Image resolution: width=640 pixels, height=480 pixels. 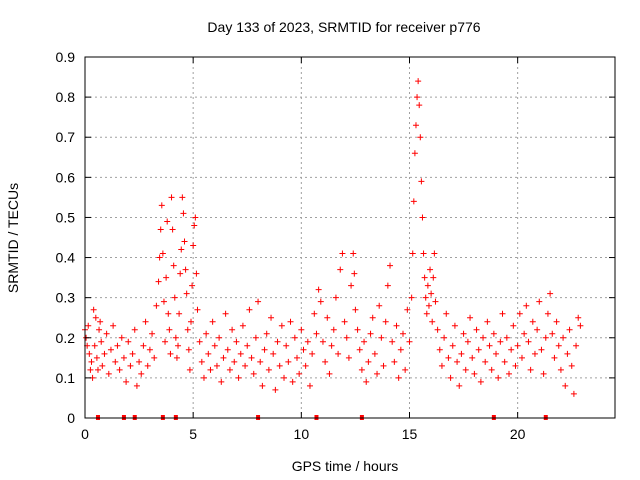 I want to click on x-tick-label: 10, so click(x=302, y=434).